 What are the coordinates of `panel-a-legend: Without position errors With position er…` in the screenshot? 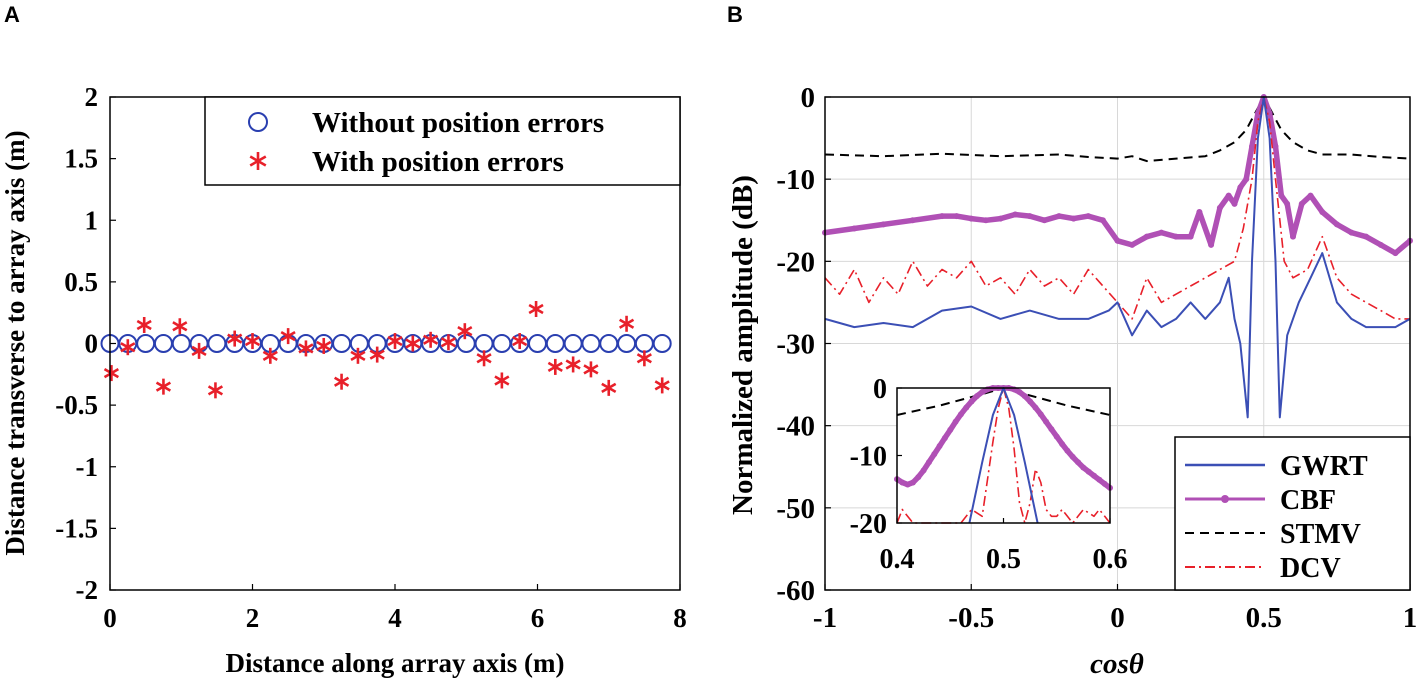 It's located at (442, 141).